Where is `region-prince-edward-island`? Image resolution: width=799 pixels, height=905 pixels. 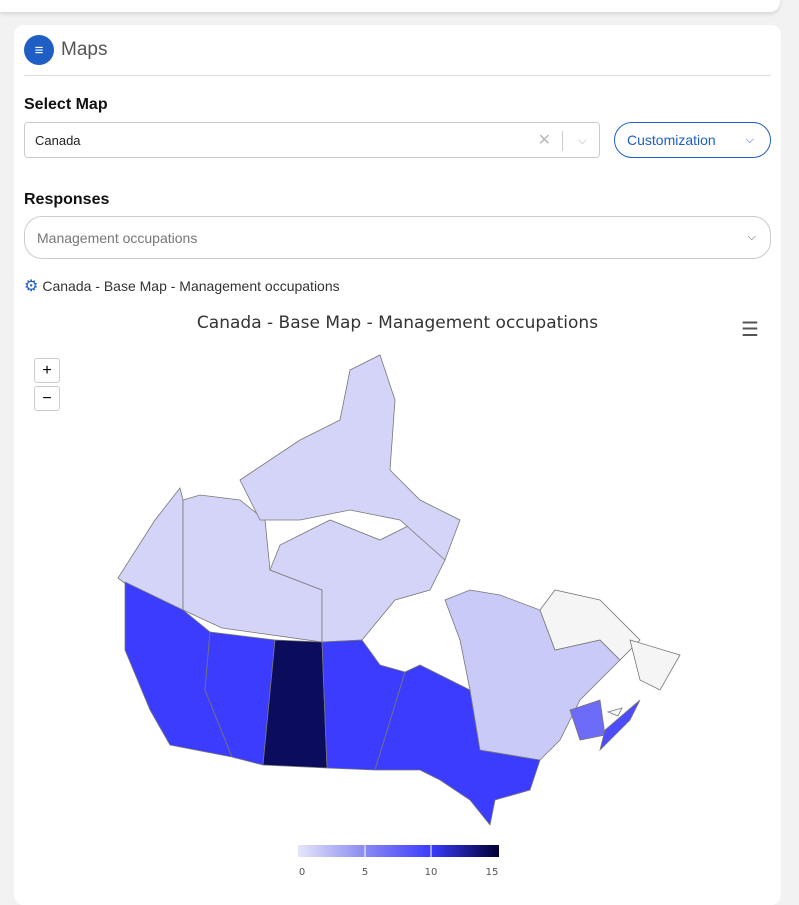 region-prince-edward-island is located at coordinates (614, 712).